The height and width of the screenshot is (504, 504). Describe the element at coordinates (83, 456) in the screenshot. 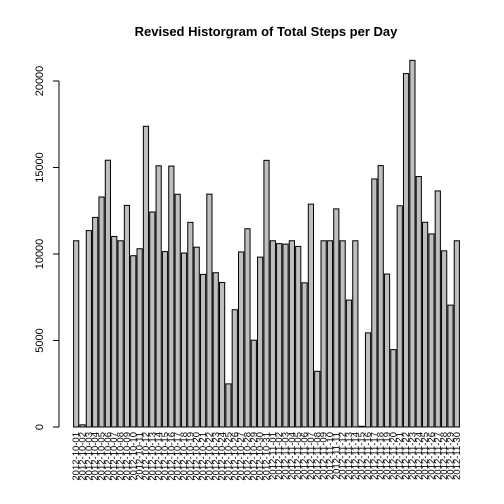

I see `x-tick-label: 2012-10-02` at that location.